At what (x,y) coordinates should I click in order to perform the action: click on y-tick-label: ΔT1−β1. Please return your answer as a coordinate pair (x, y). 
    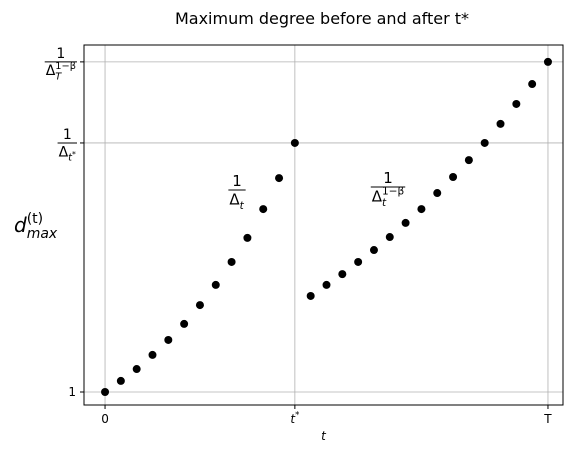
    Looking at the image, I should click on (60, 64).